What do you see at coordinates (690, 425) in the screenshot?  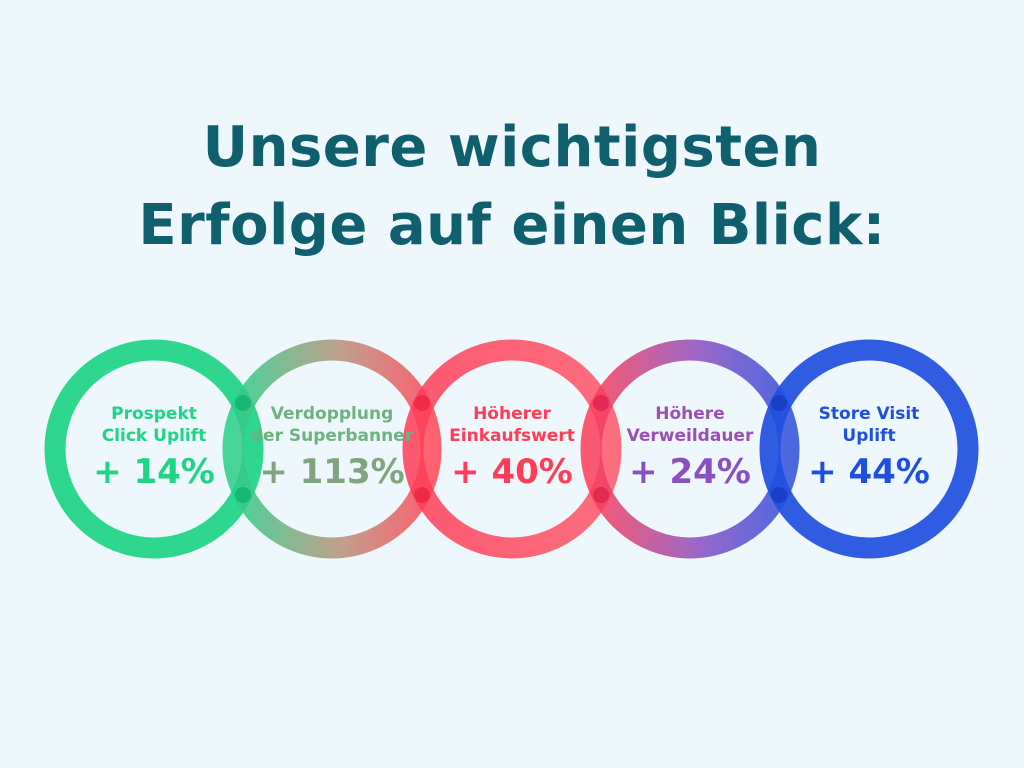 I see `metric-label-verweildauer: Höhere Verweildauer` at bounding box center [690, 425].